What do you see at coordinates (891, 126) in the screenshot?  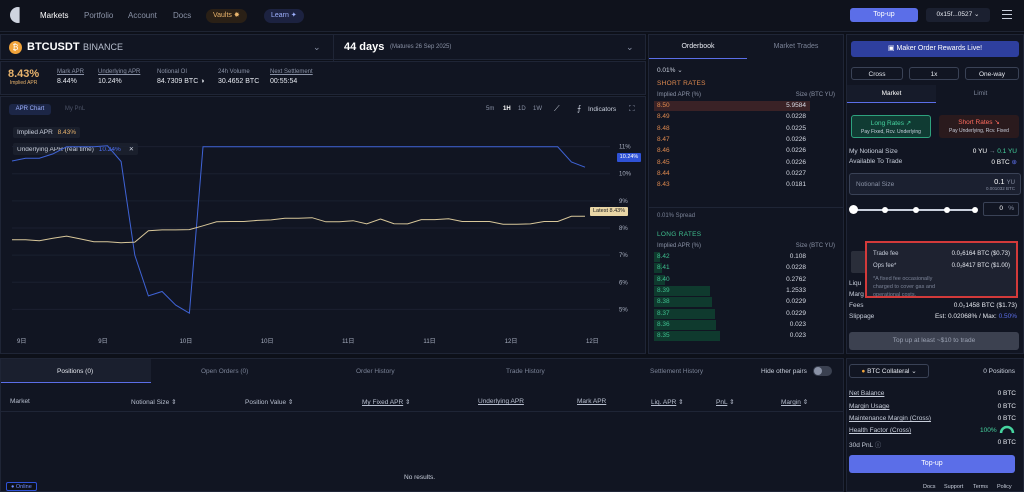 I see `long-rates-button: Long Rates ↗ Pay Fixed, Rcv. Underlying` at bounding box center [891, 126].